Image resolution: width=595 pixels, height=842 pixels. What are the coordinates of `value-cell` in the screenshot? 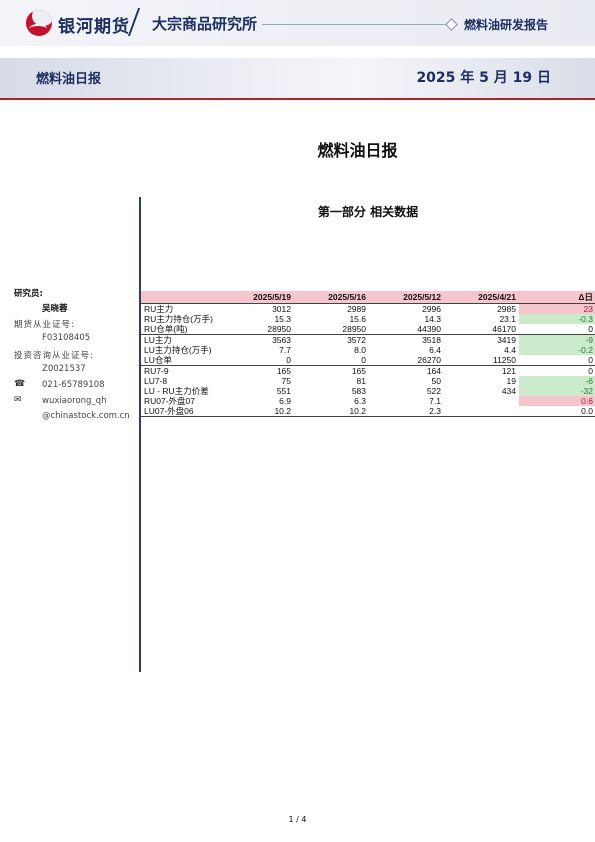 It's located at (481, 401).